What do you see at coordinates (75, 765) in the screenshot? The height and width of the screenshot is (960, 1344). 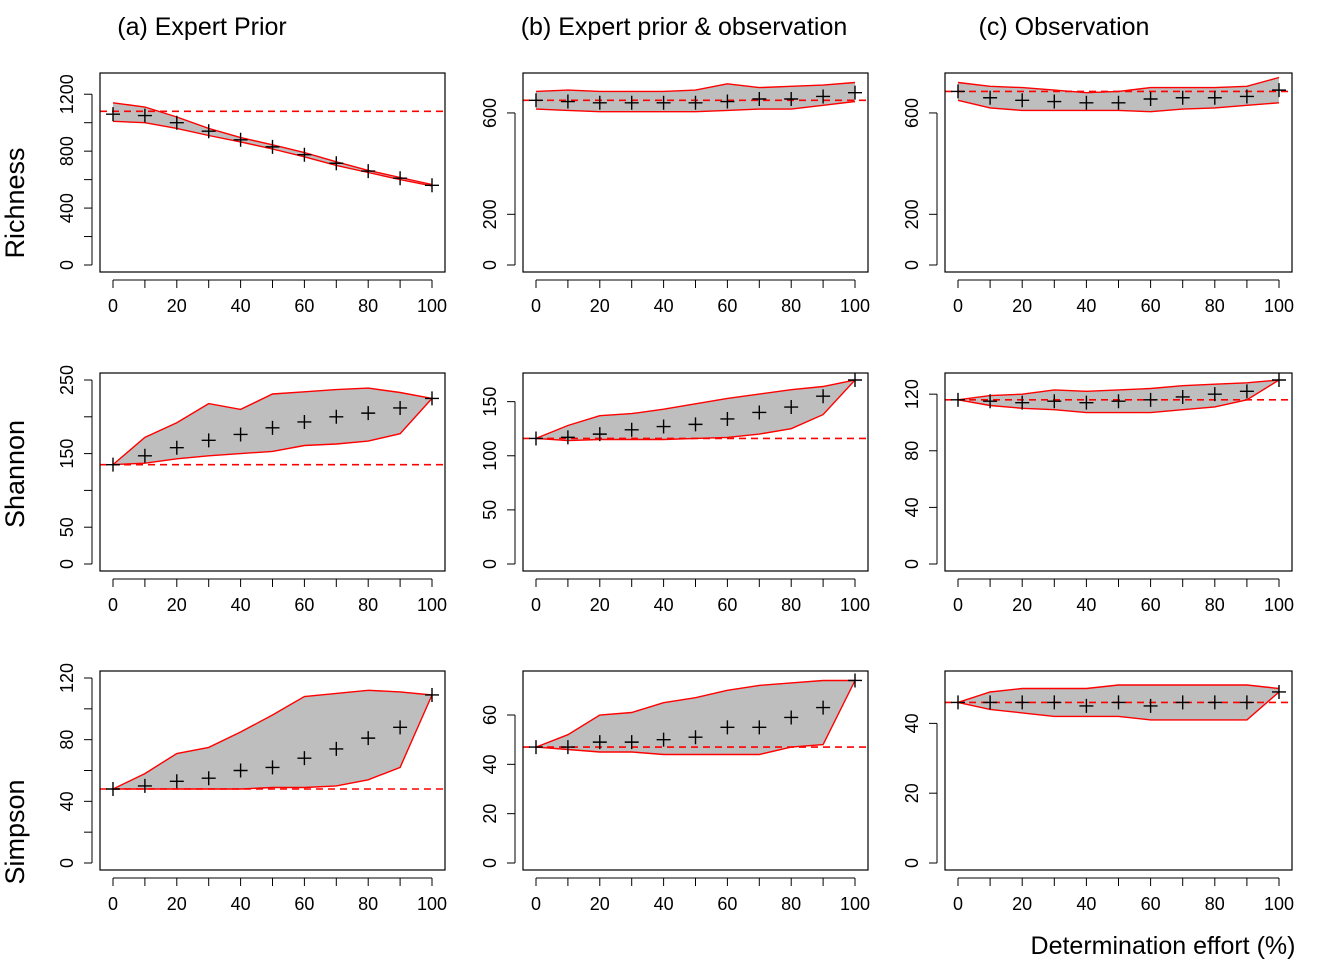 I see `y-axis: 0 40 80 120` at bounding box center [75, 765].